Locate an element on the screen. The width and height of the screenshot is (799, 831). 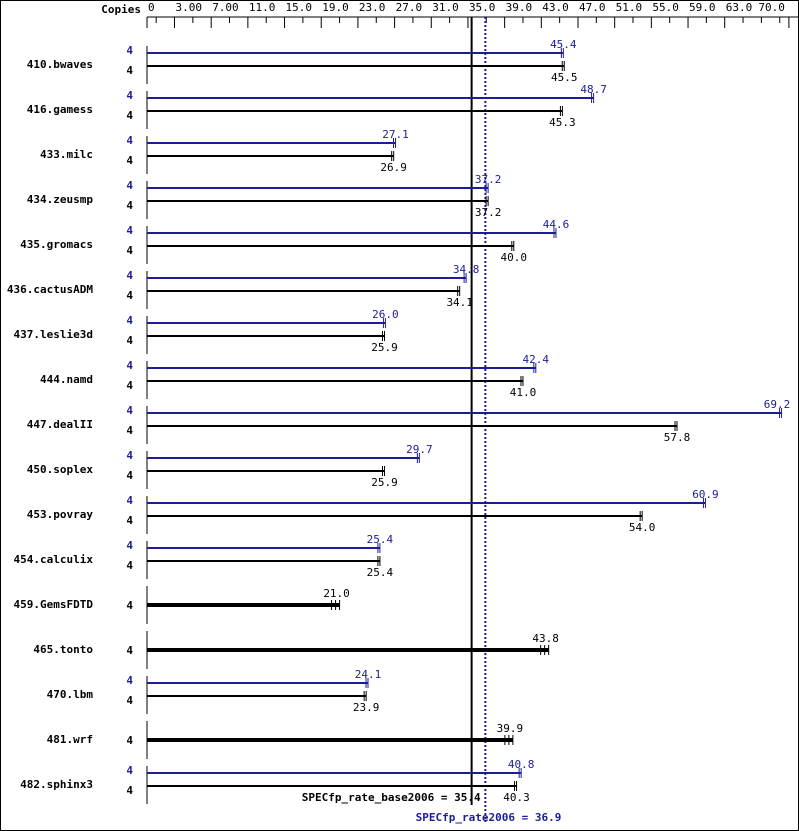
x-tick-label: 63.0 is located at coordinates (739, 7).